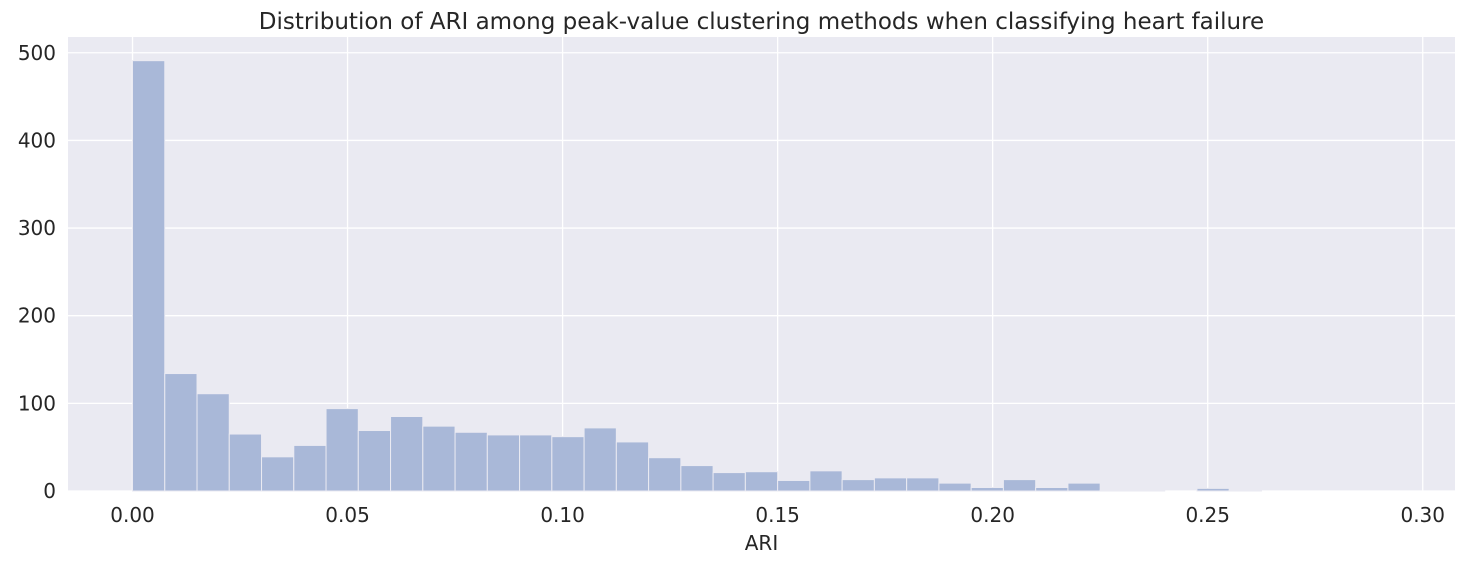  Describe the element at coordinates (992, 515) in the screenshot. I see `x-tick-label: 0.20` at that location.